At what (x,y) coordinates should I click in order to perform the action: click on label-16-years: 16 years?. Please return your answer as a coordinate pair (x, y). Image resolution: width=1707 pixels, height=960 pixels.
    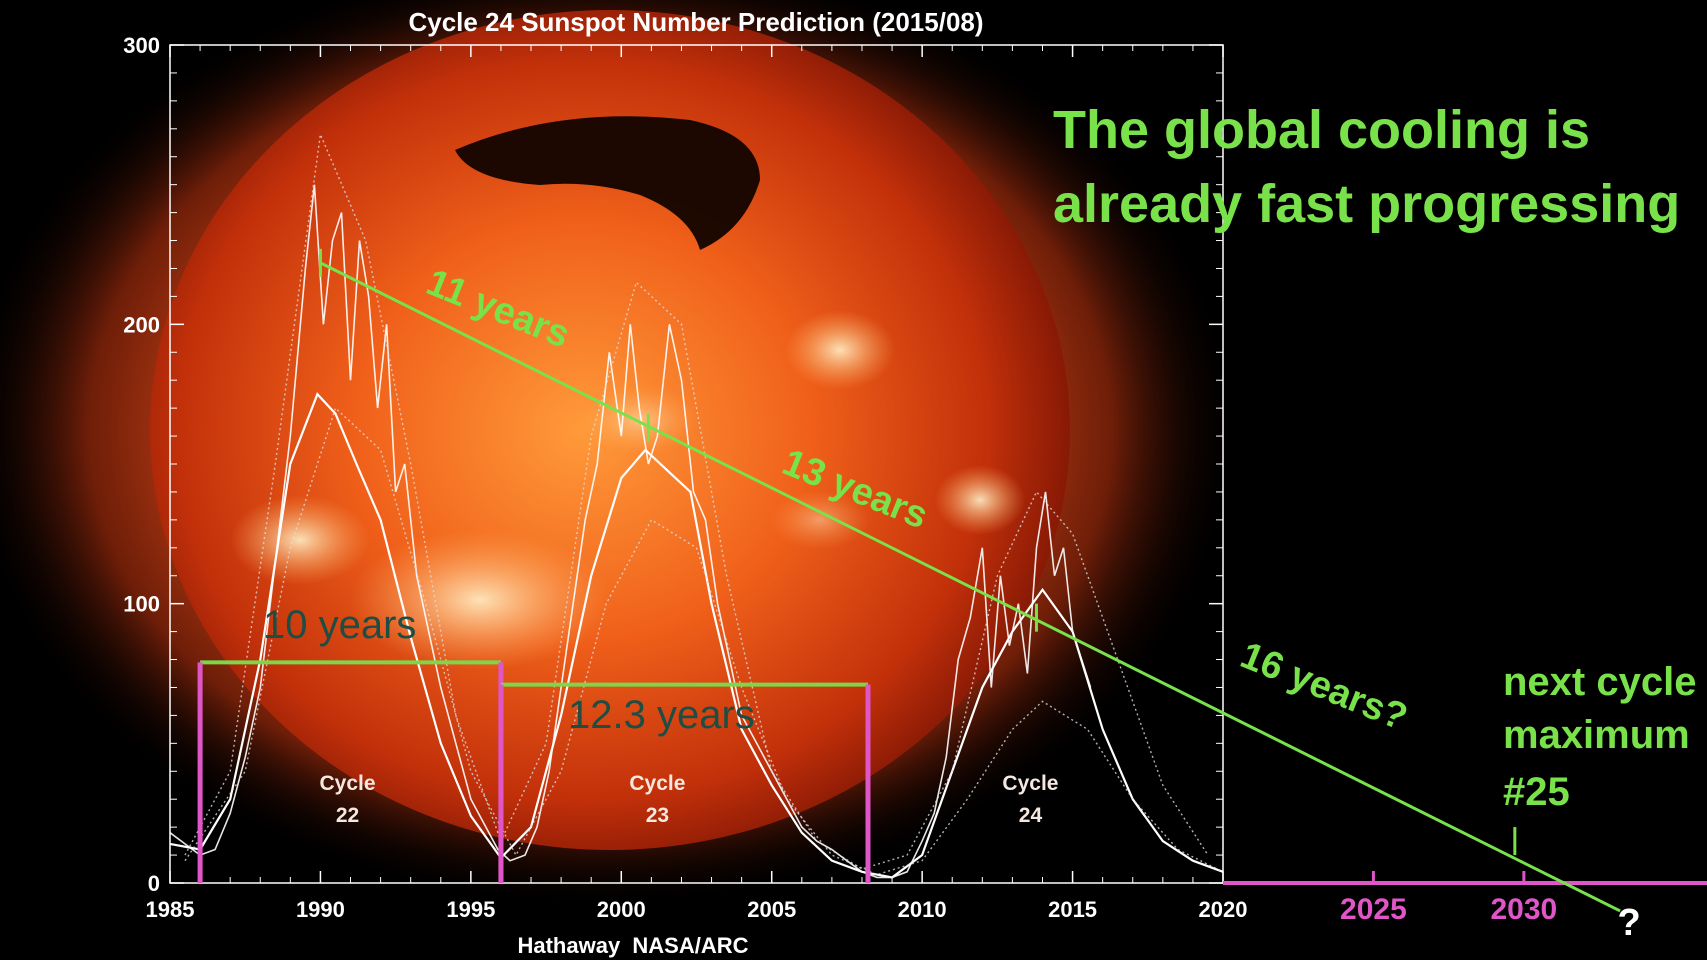
    Looking at the image, I should click on (1324, 686).